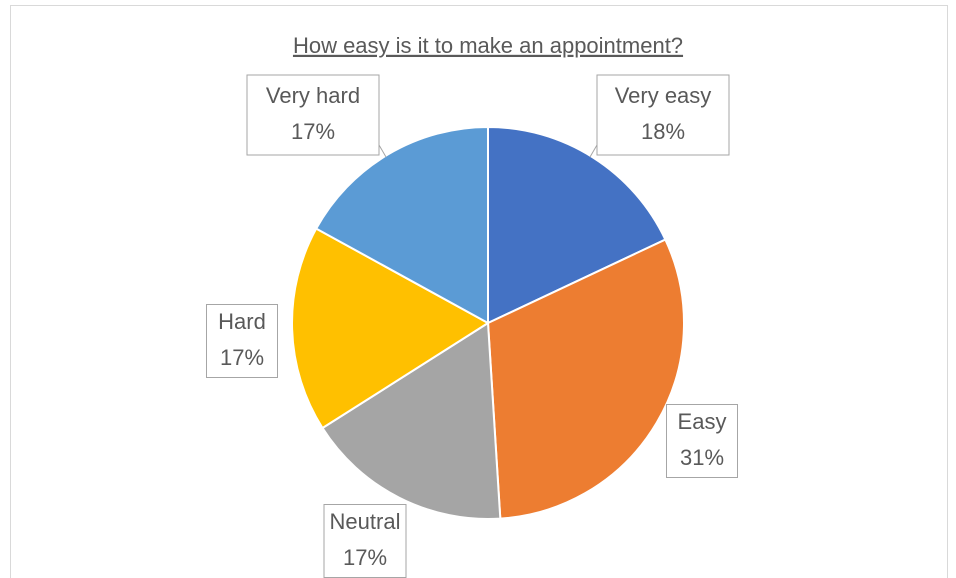 The height and width of the screenshot is (578, 956). I want to click on category-label: Very hard, so click(313, 95).